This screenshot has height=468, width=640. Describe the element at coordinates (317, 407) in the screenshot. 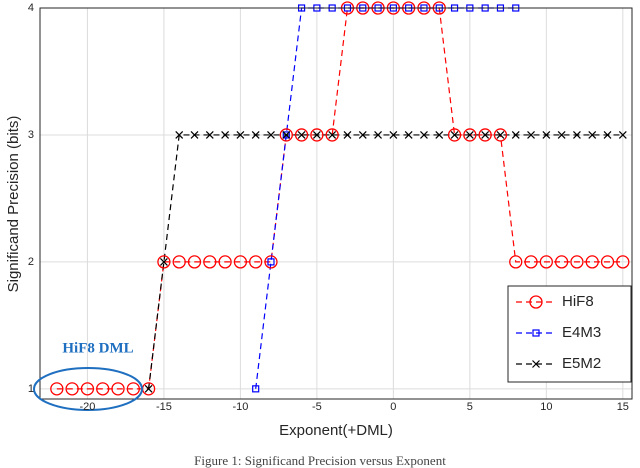

I see `x-tick-label: -5` at that location.